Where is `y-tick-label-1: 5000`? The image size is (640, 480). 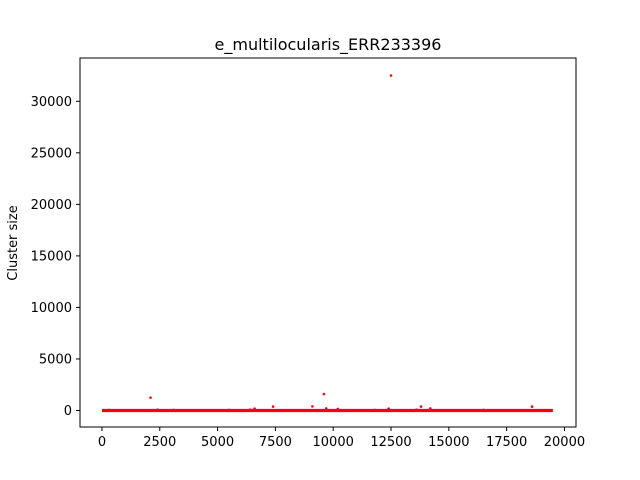
y-tick-label-1: 5000 is located at coordinates (55, 359).